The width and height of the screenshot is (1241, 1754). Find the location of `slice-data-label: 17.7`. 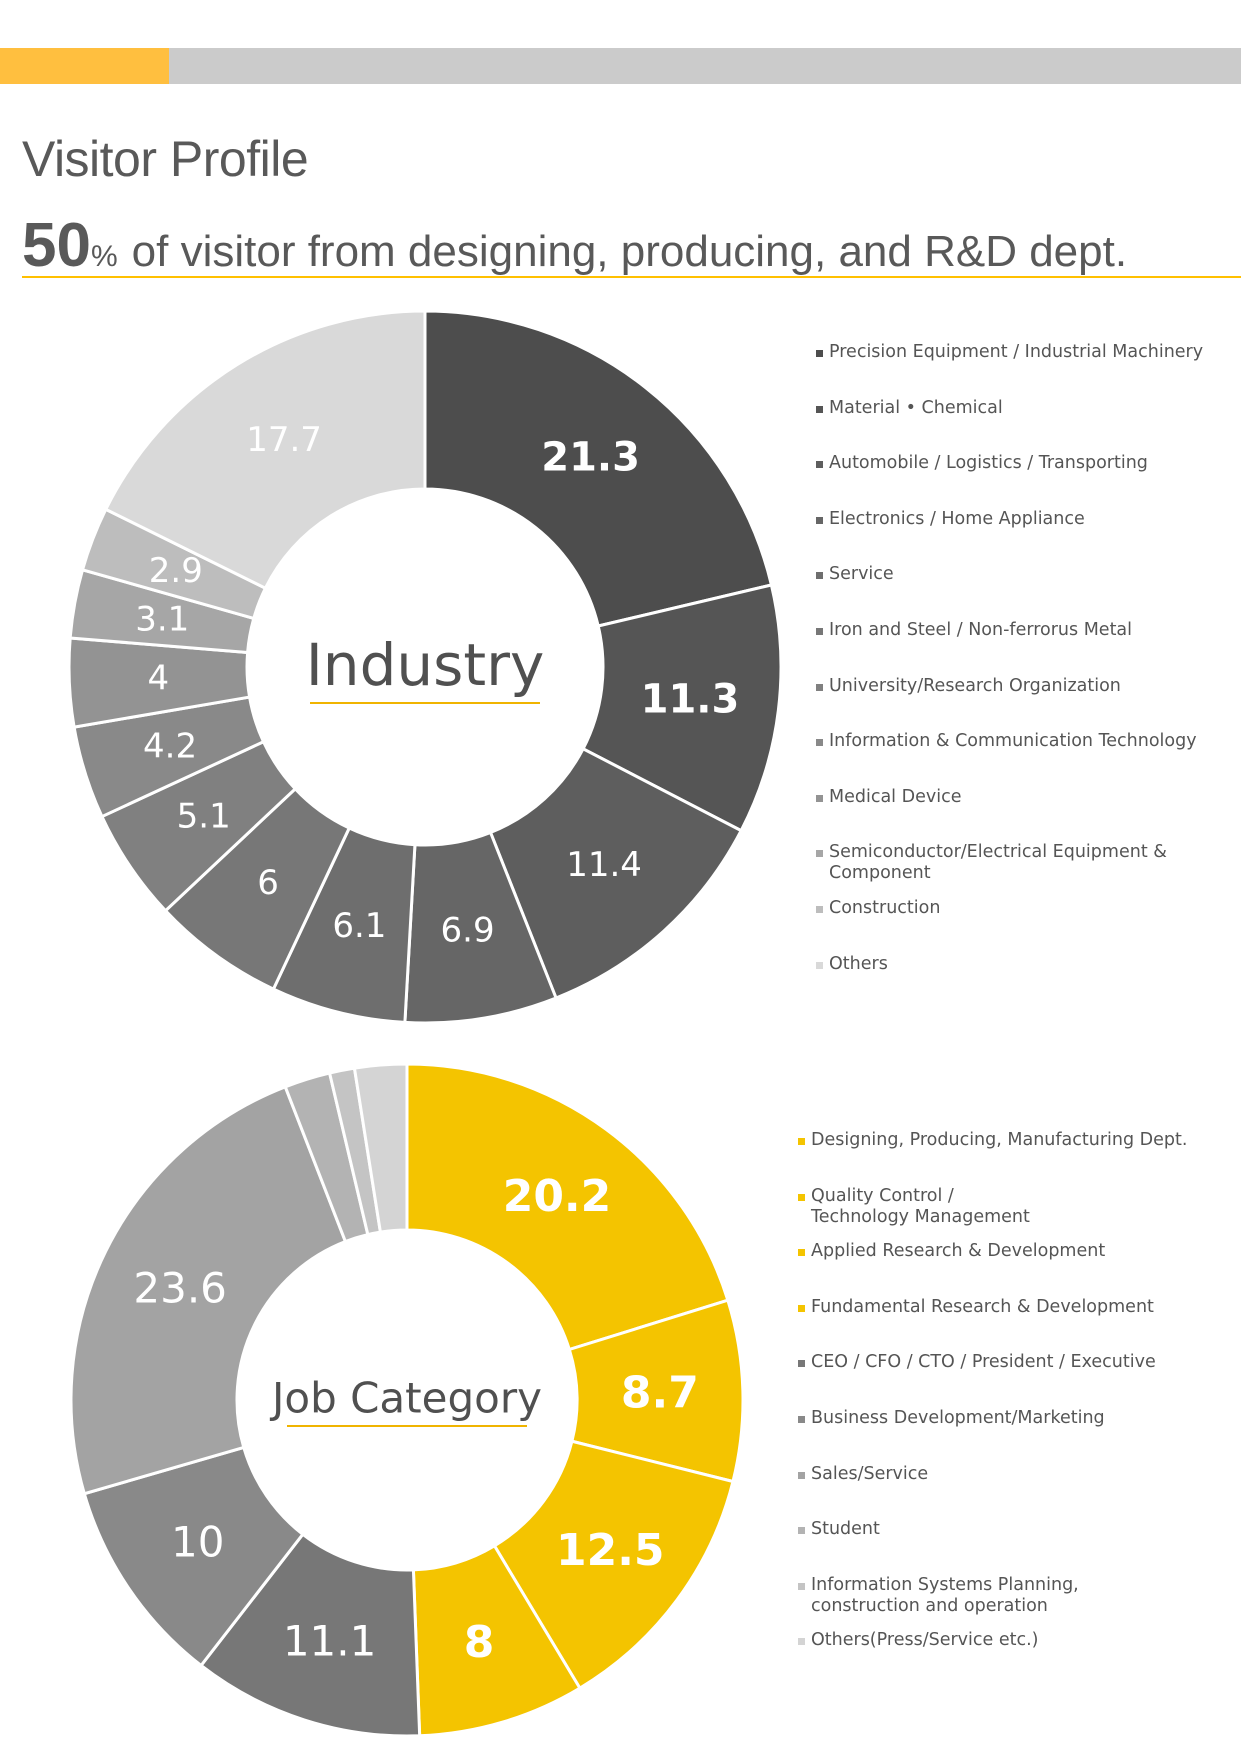

slice-data-label: 17.7 is located at coordinates (284, 440).